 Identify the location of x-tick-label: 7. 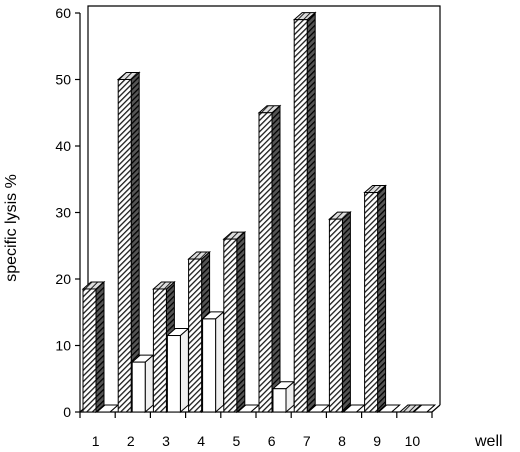
(307, 441).